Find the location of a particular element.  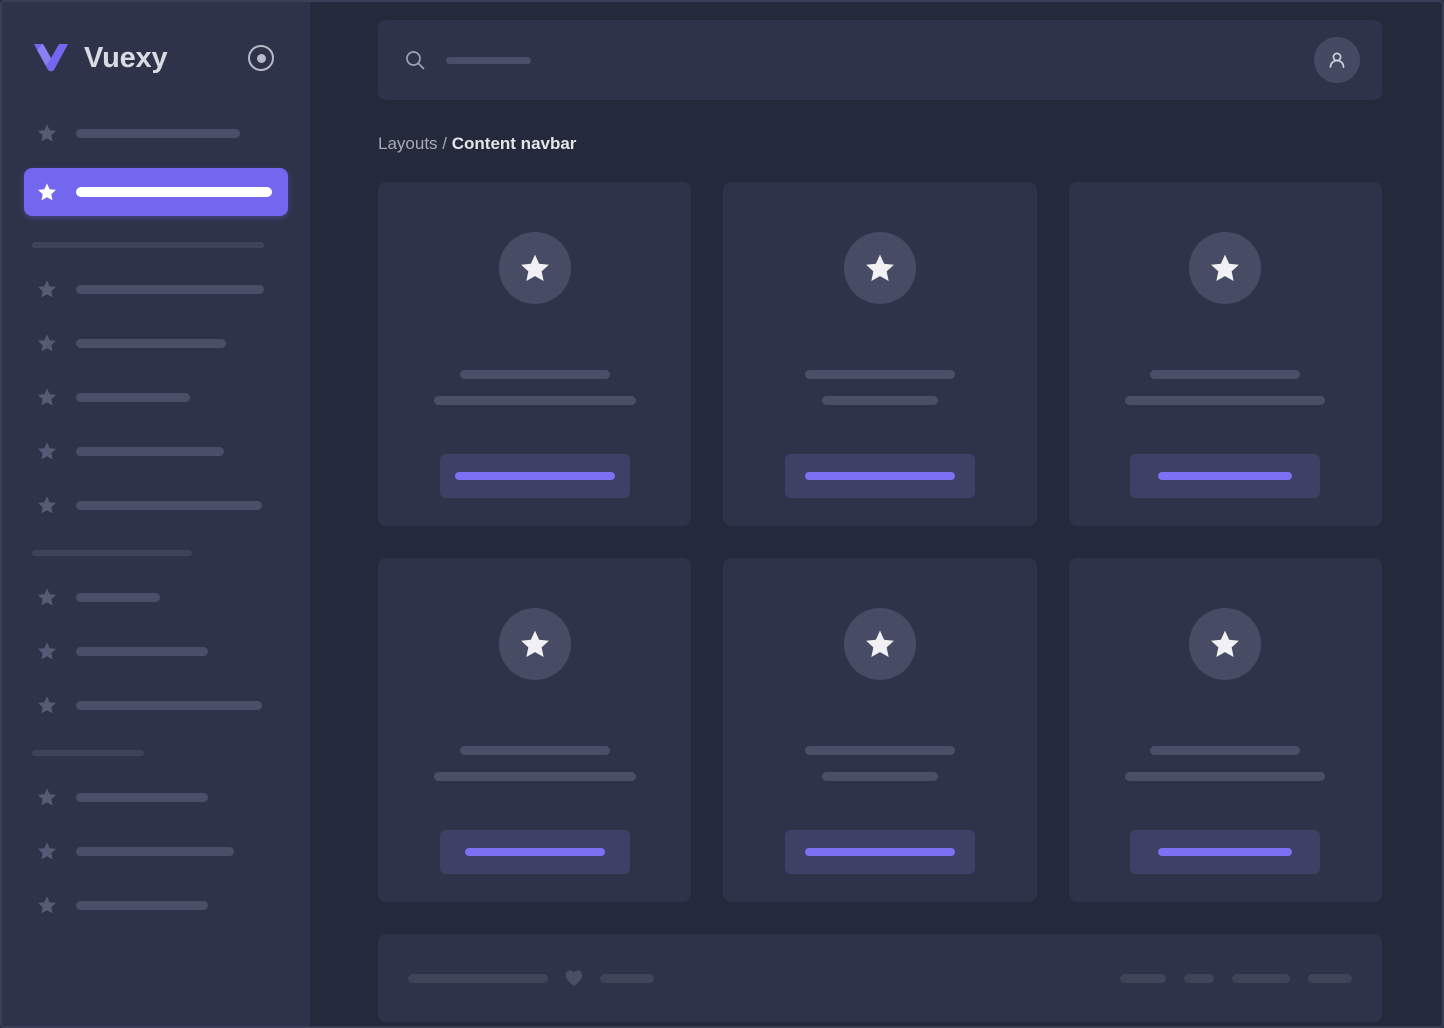

footer-bar is located at coordinates (880, 978).